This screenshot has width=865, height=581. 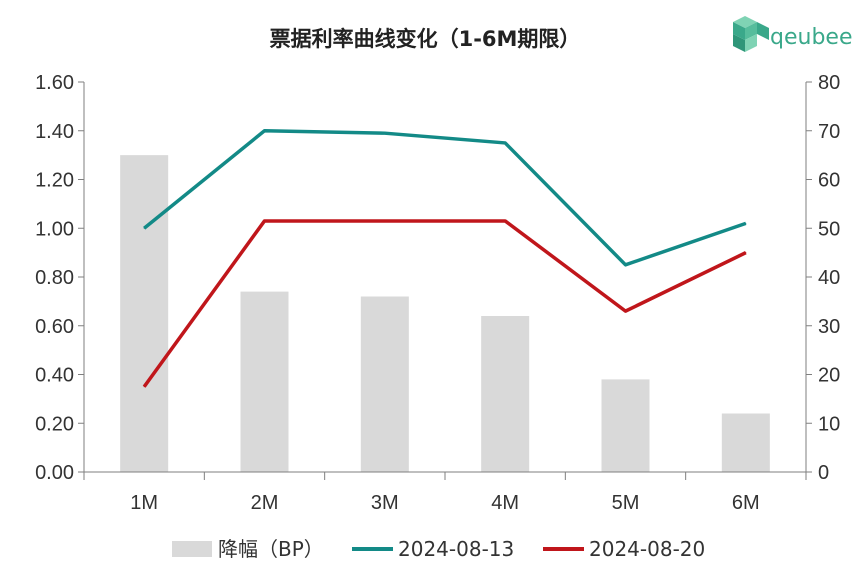 What do you see at coordinates (144, 503) in the screenshot?
I see `x-tick-label: 1M` at bounding box center [144, 503].